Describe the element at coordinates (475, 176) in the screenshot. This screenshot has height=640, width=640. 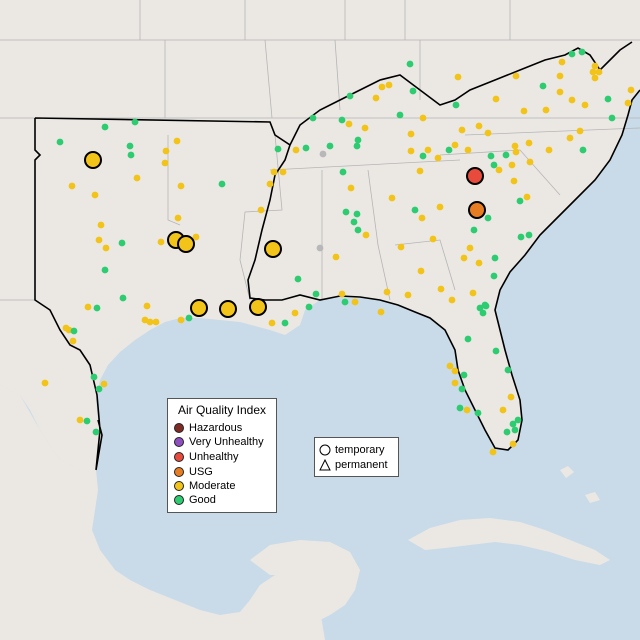
I see `monitor-circle-unhealthy` at that location.